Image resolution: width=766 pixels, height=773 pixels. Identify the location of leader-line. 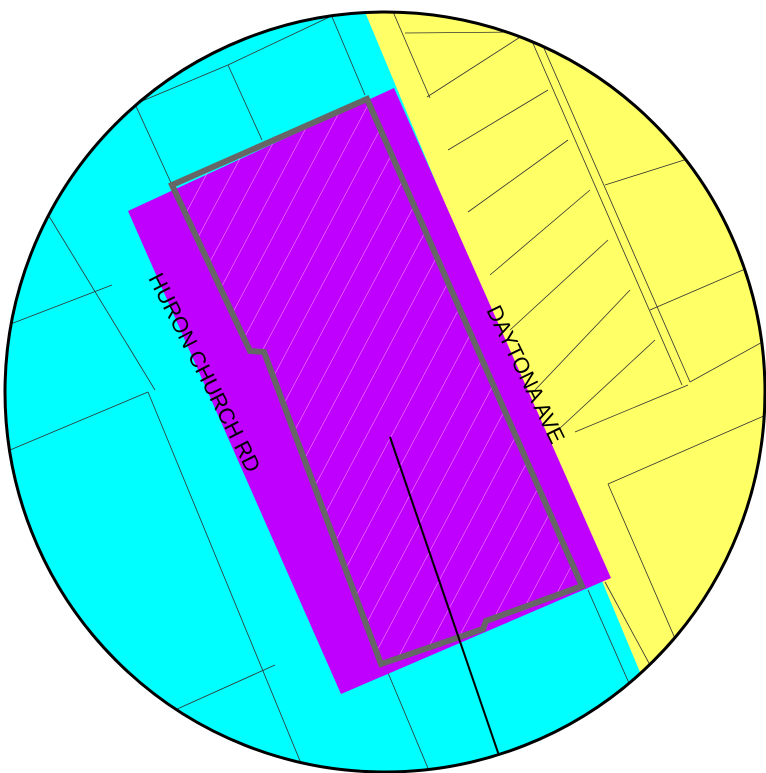
(447, 604).